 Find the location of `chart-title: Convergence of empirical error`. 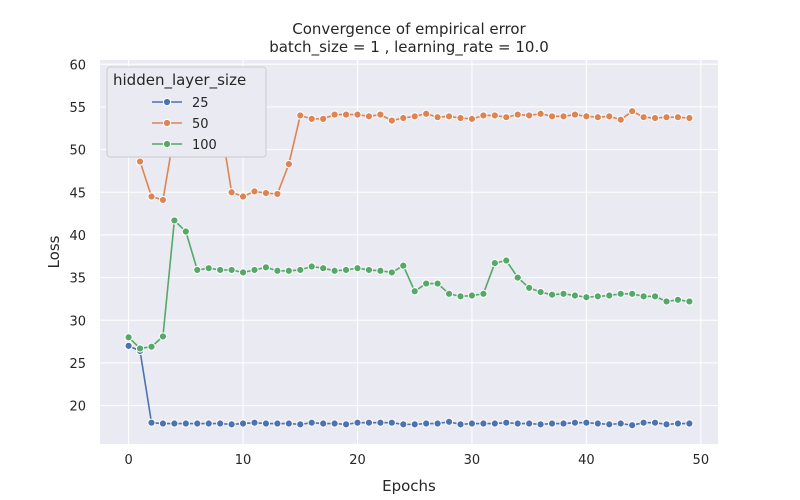

chart-title: Convergence of empirical error is located at coordinates (409, 29).